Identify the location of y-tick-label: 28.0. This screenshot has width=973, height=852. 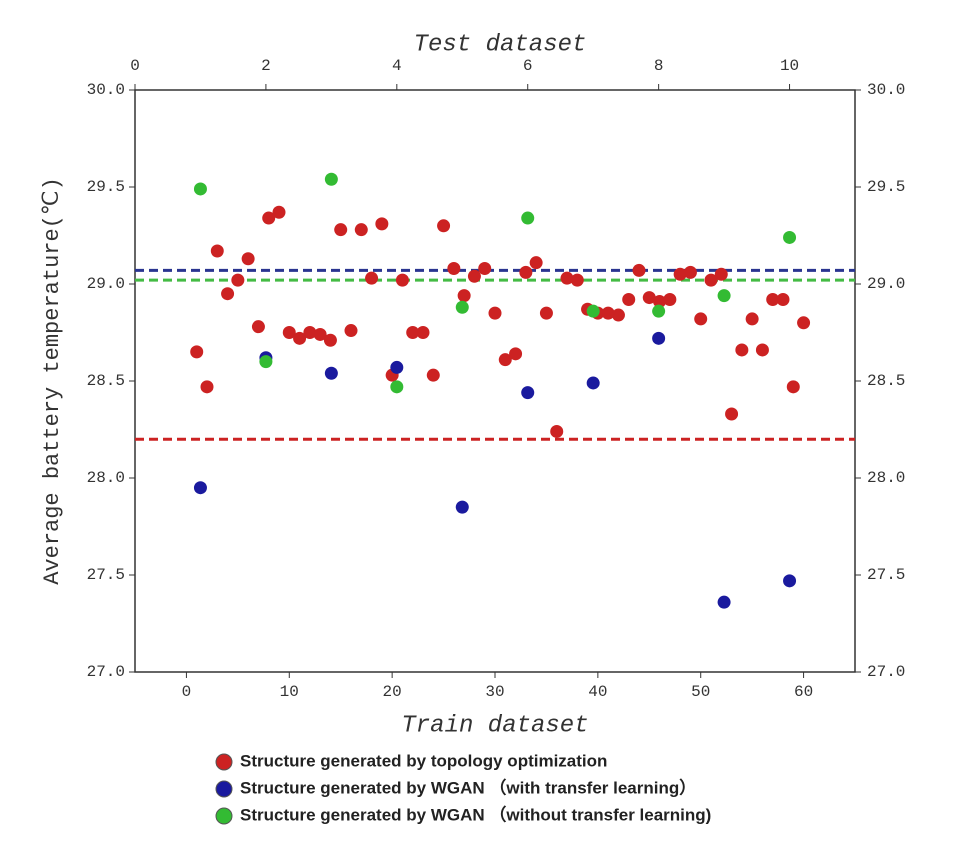
(106, 478).